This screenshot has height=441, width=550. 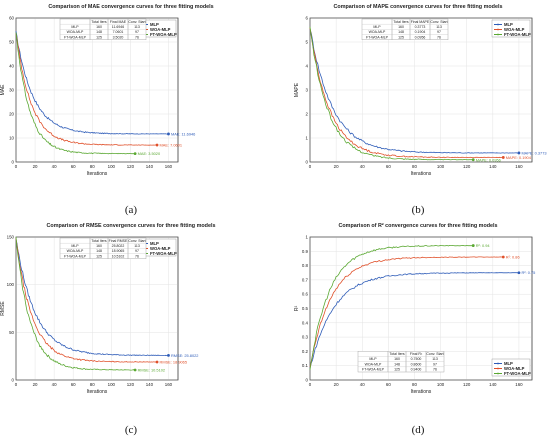 What do you see at coordinates (418, 430) in the screenshot?
I see `panel-caption: (d)` at bounding box center [418, 430].